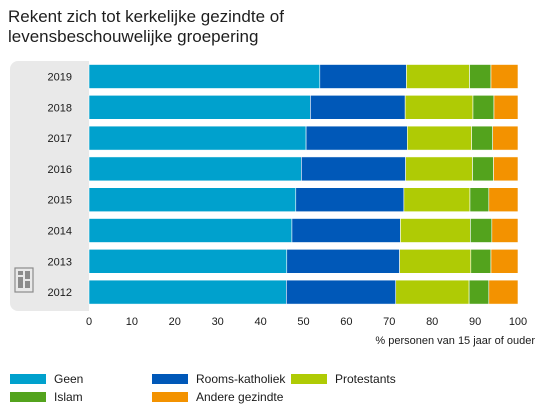 This screenshot has width=560, height=420. I want to click on y-tick-label-2017: 2017, so click(60, 139).